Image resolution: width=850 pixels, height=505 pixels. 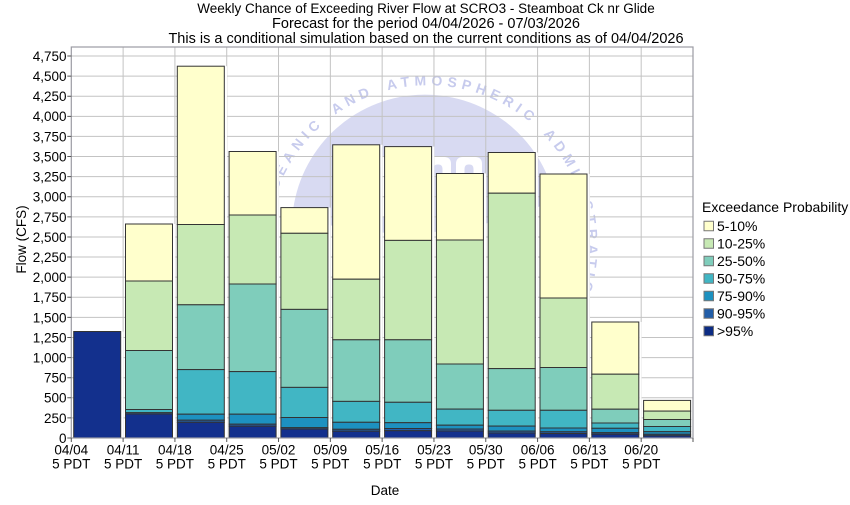 I want to click on svg-text: 3,250, so click(x=50, y=177).